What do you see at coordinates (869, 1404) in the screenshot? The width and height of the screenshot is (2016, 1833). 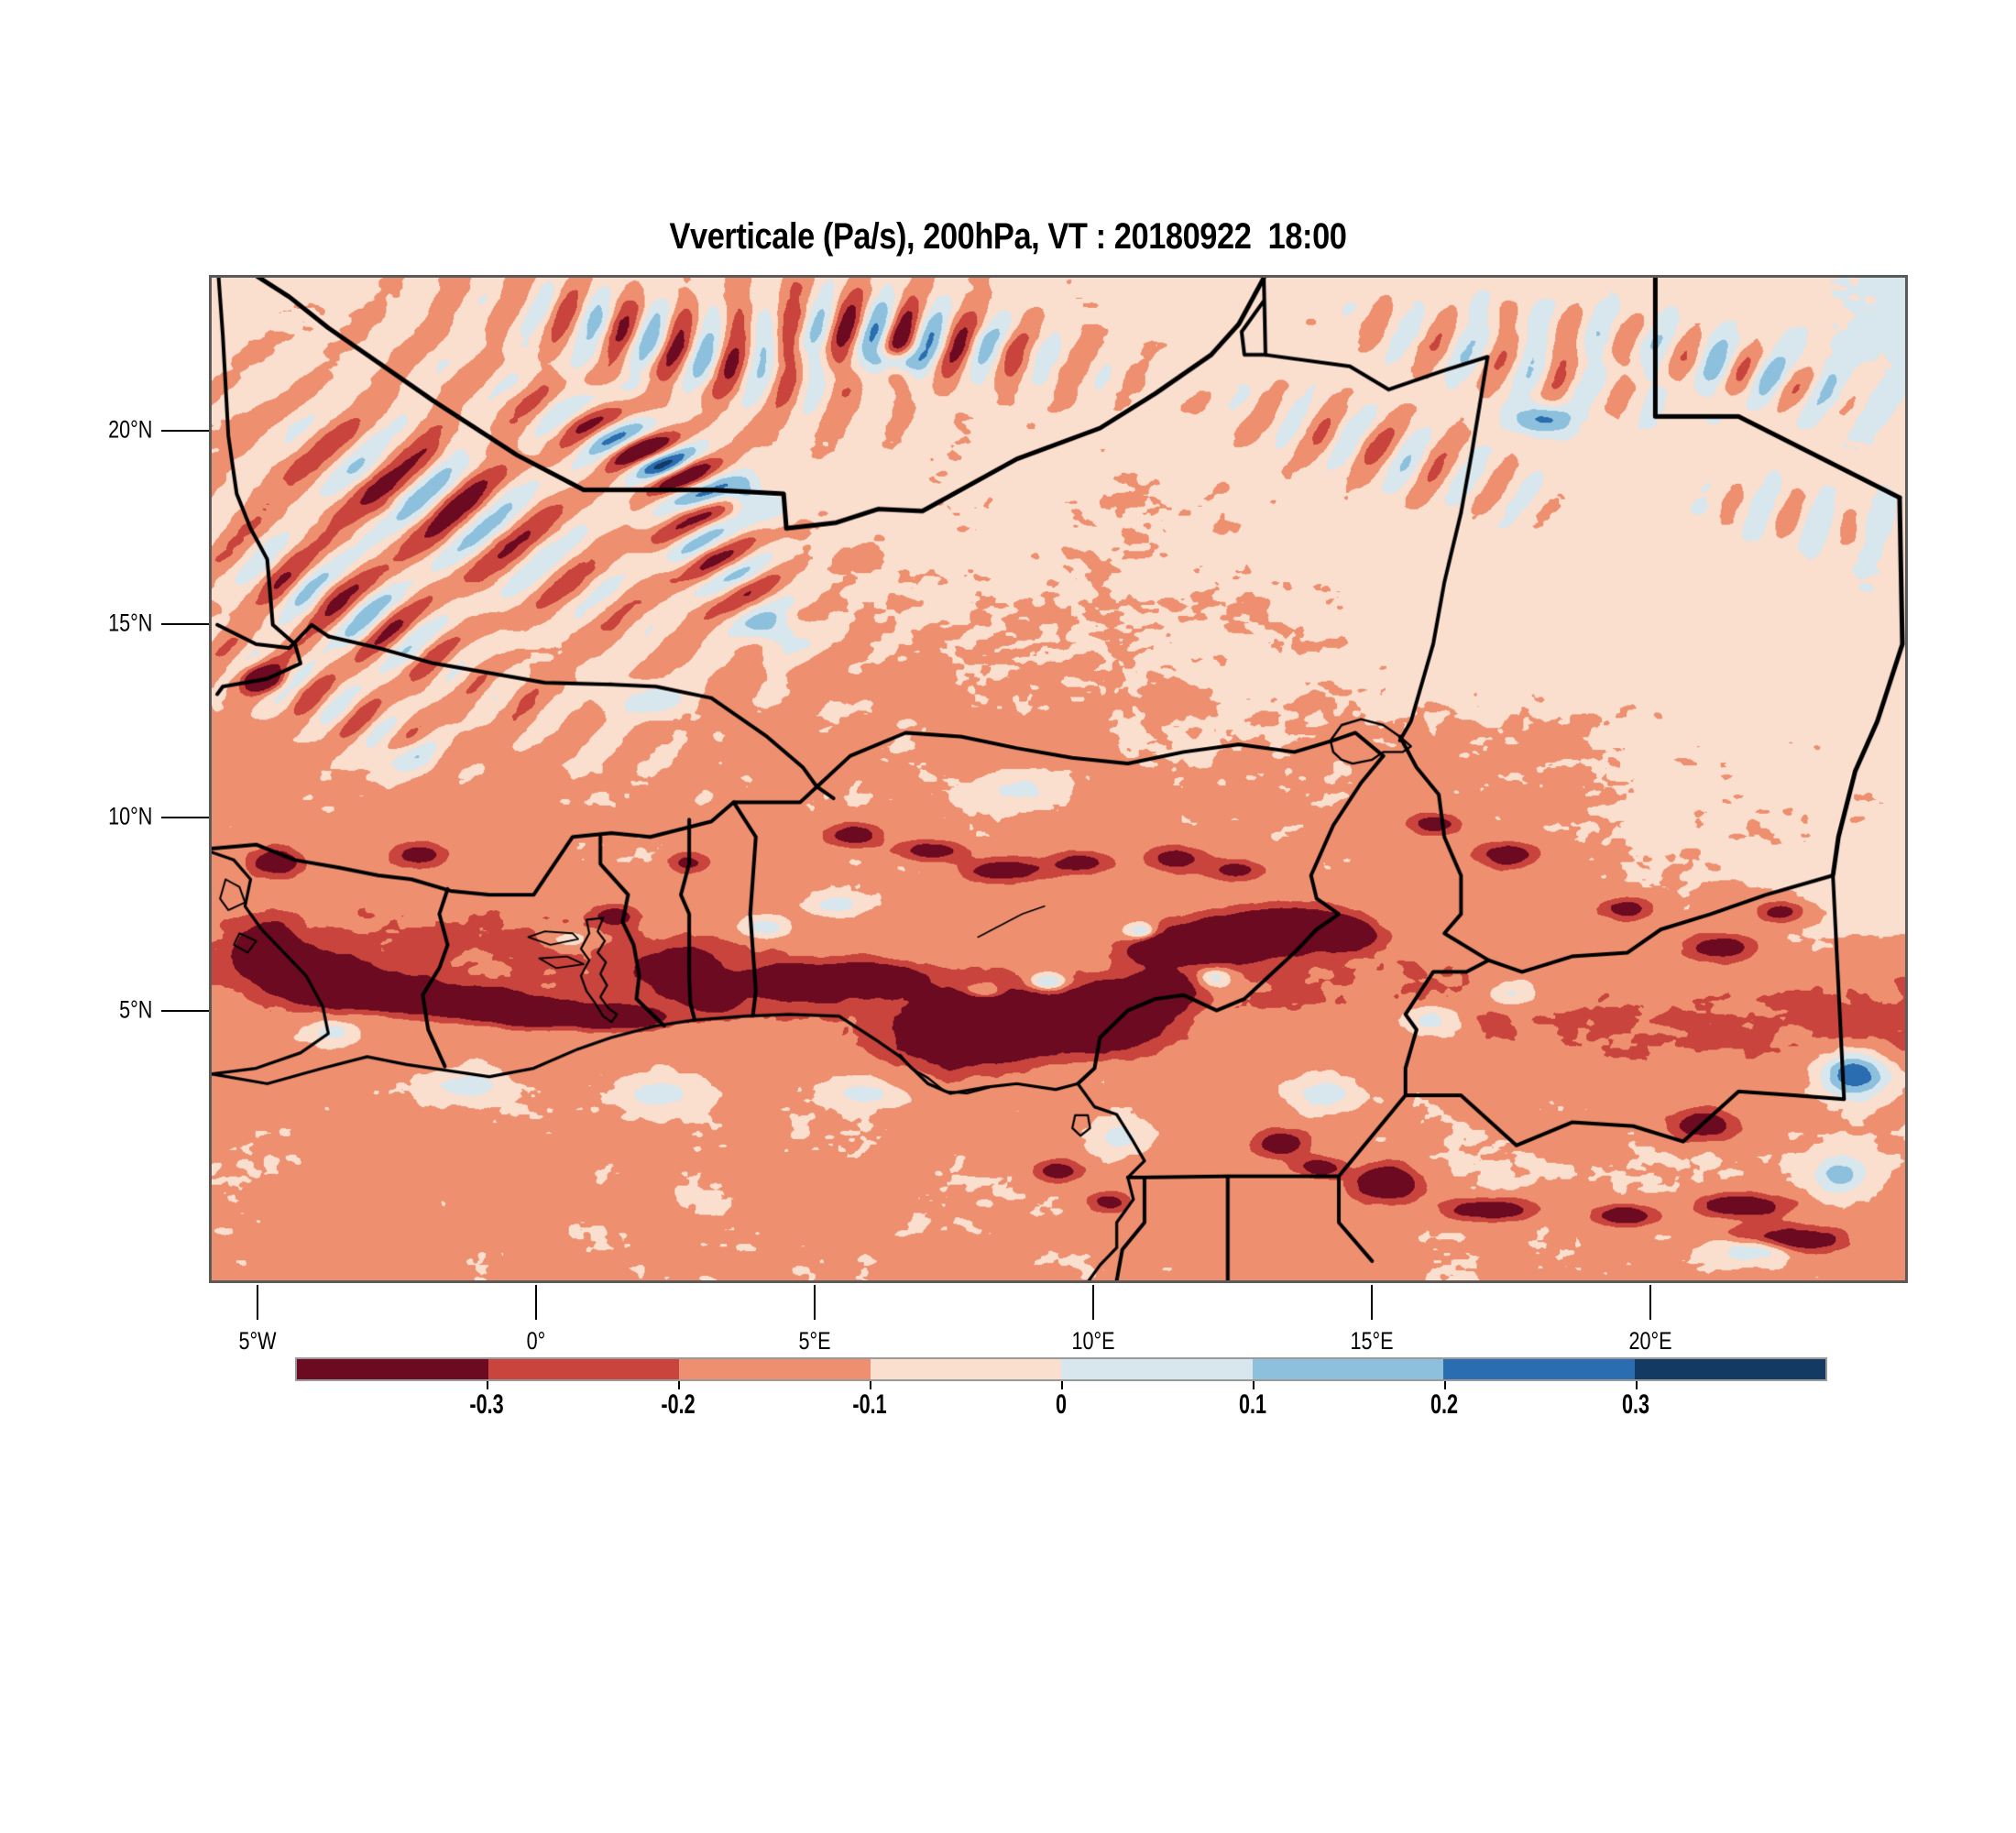 I see `colorbar-tick-label-2: -0.1` at bounding box center [869, 1404].